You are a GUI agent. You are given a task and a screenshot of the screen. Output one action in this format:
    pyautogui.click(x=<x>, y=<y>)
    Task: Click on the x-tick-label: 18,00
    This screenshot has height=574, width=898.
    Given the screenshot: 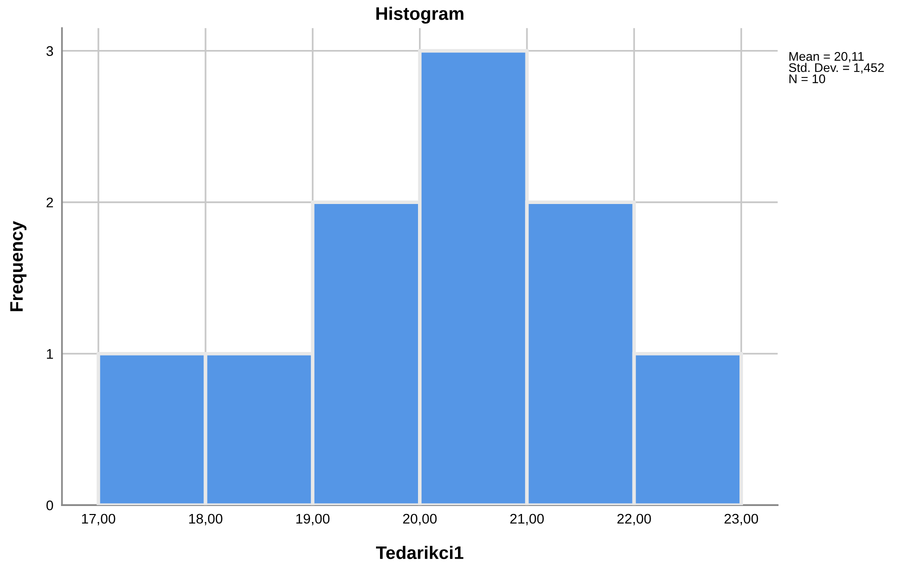 What is the action you would take?
    pyautogui.click(x=205, y=520)
    